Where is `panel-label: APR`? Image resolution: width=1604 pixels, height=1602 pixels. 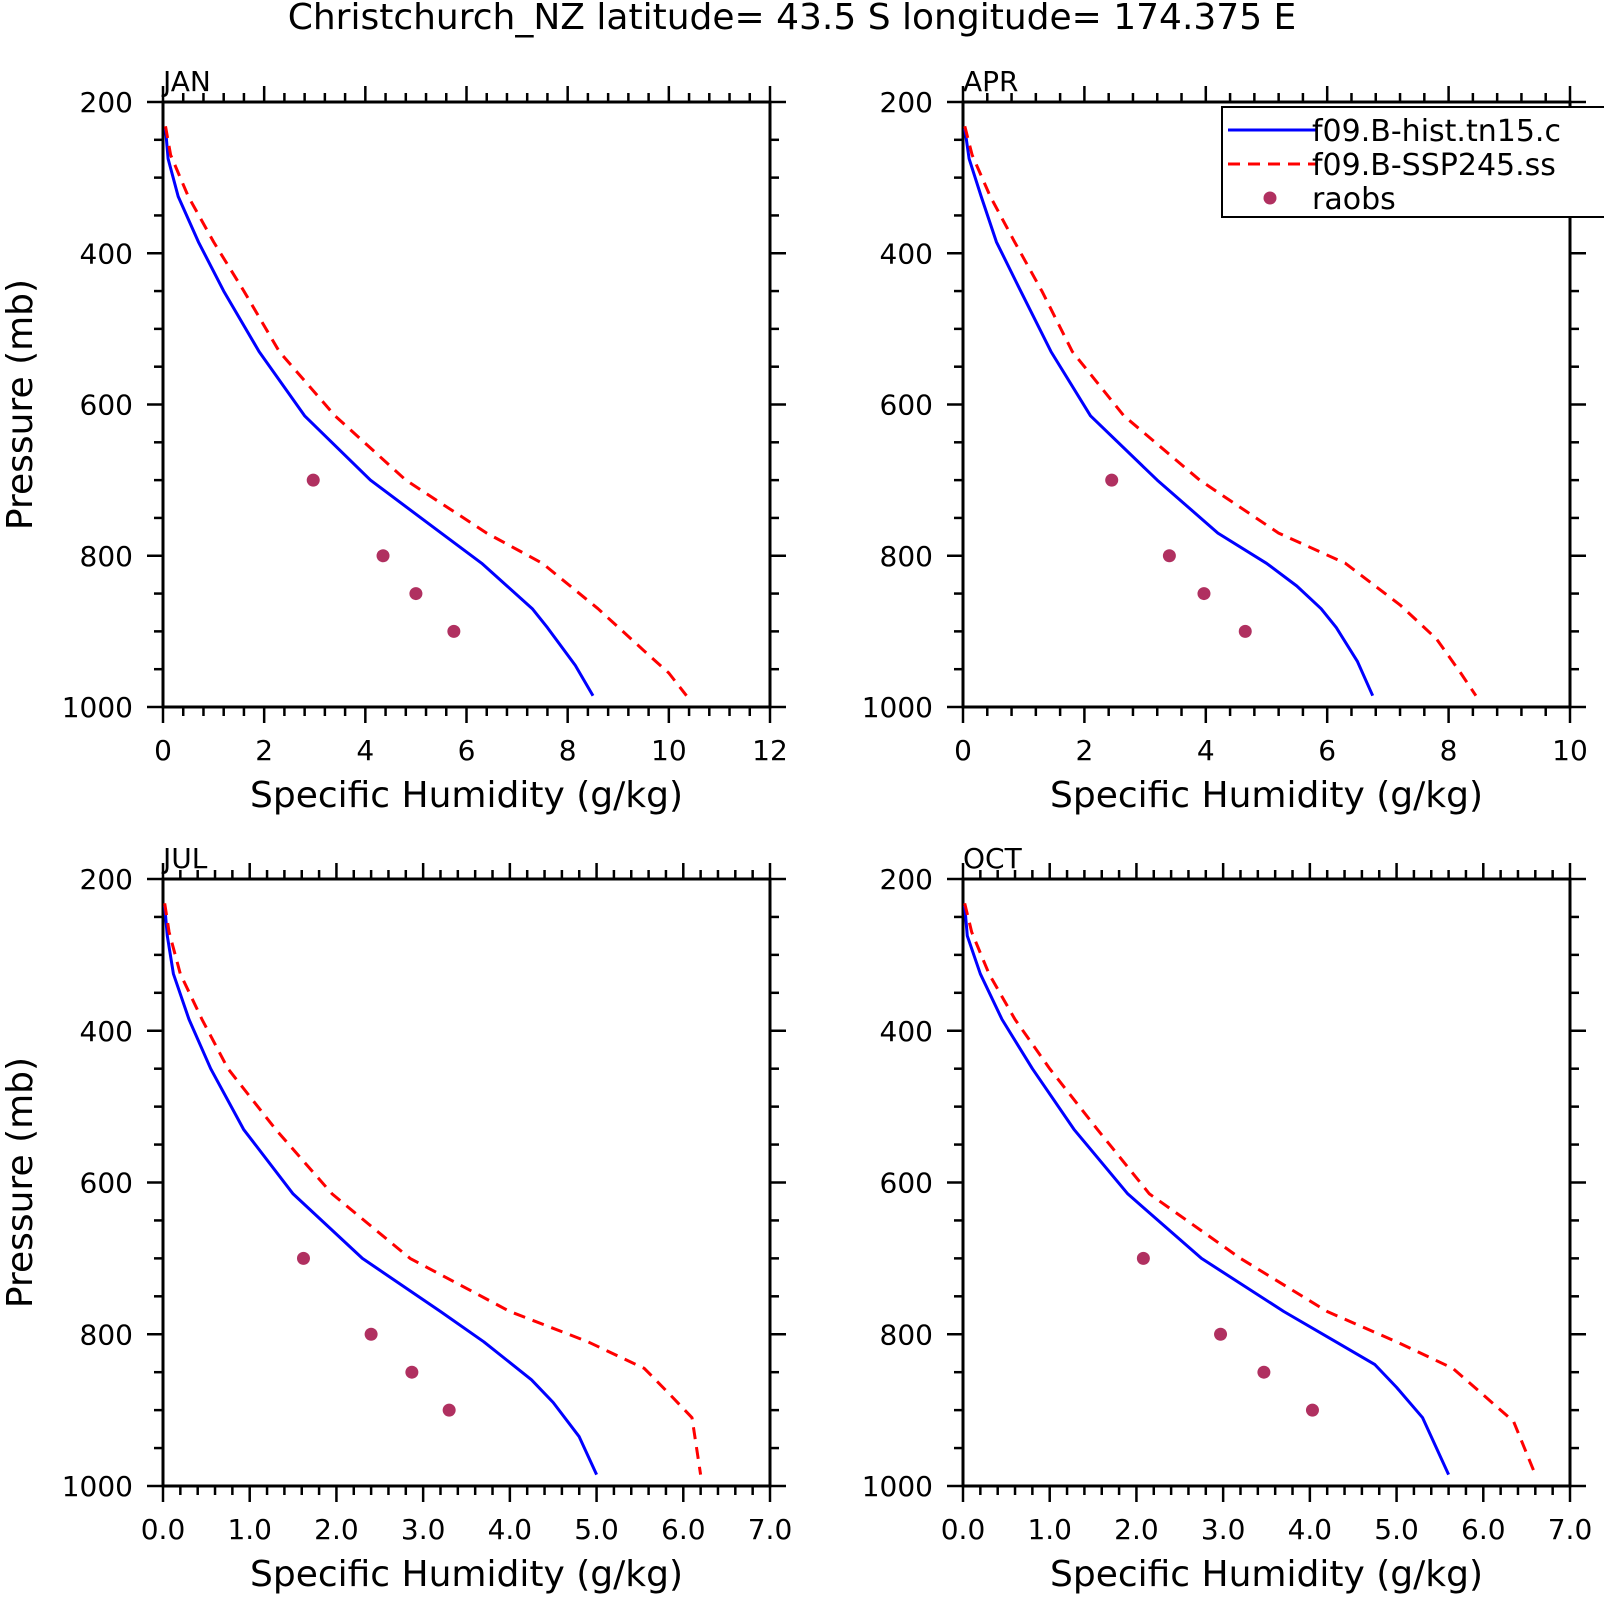
panel-label: APR is located at coordinates (991, 81).